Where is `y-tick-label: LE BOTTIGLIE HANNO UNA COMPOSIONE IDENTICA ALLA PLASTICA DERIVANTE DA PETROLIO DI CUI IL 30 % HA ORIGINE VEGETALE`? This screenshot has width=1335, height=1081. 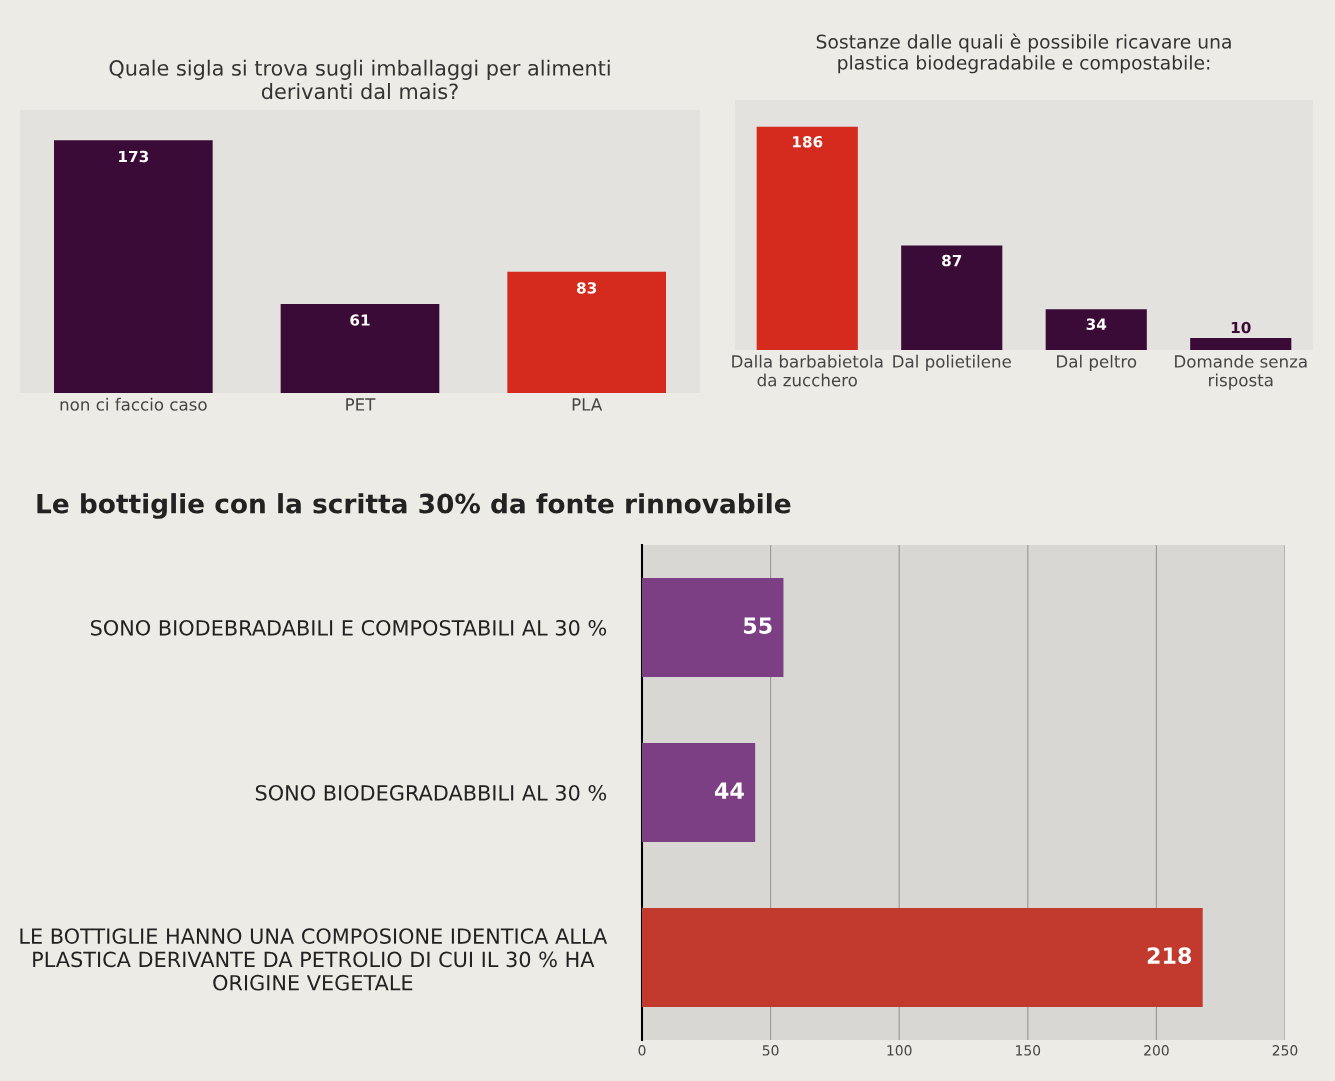 y-tick-label: LE BOTTIGLIE HANNO UNA COMPOSIONE IDENTICA ALLA PLASTICA DERIVANTE DA PETROLIO DI CUI IL 30 % HA ORIGINE VEGETALE is located at coordinates (314, 959).